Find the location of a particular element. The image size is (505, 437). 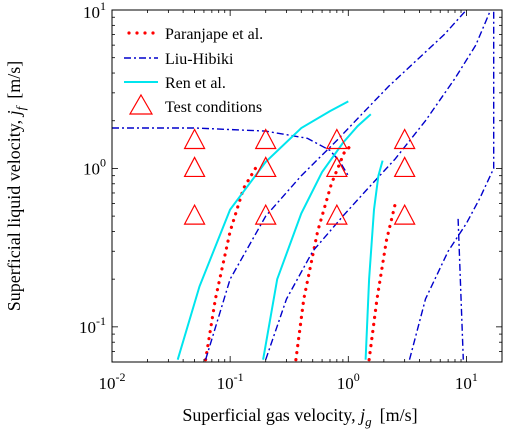

legend-label-ren: Ren et al. is located at coordinates (195, 83).